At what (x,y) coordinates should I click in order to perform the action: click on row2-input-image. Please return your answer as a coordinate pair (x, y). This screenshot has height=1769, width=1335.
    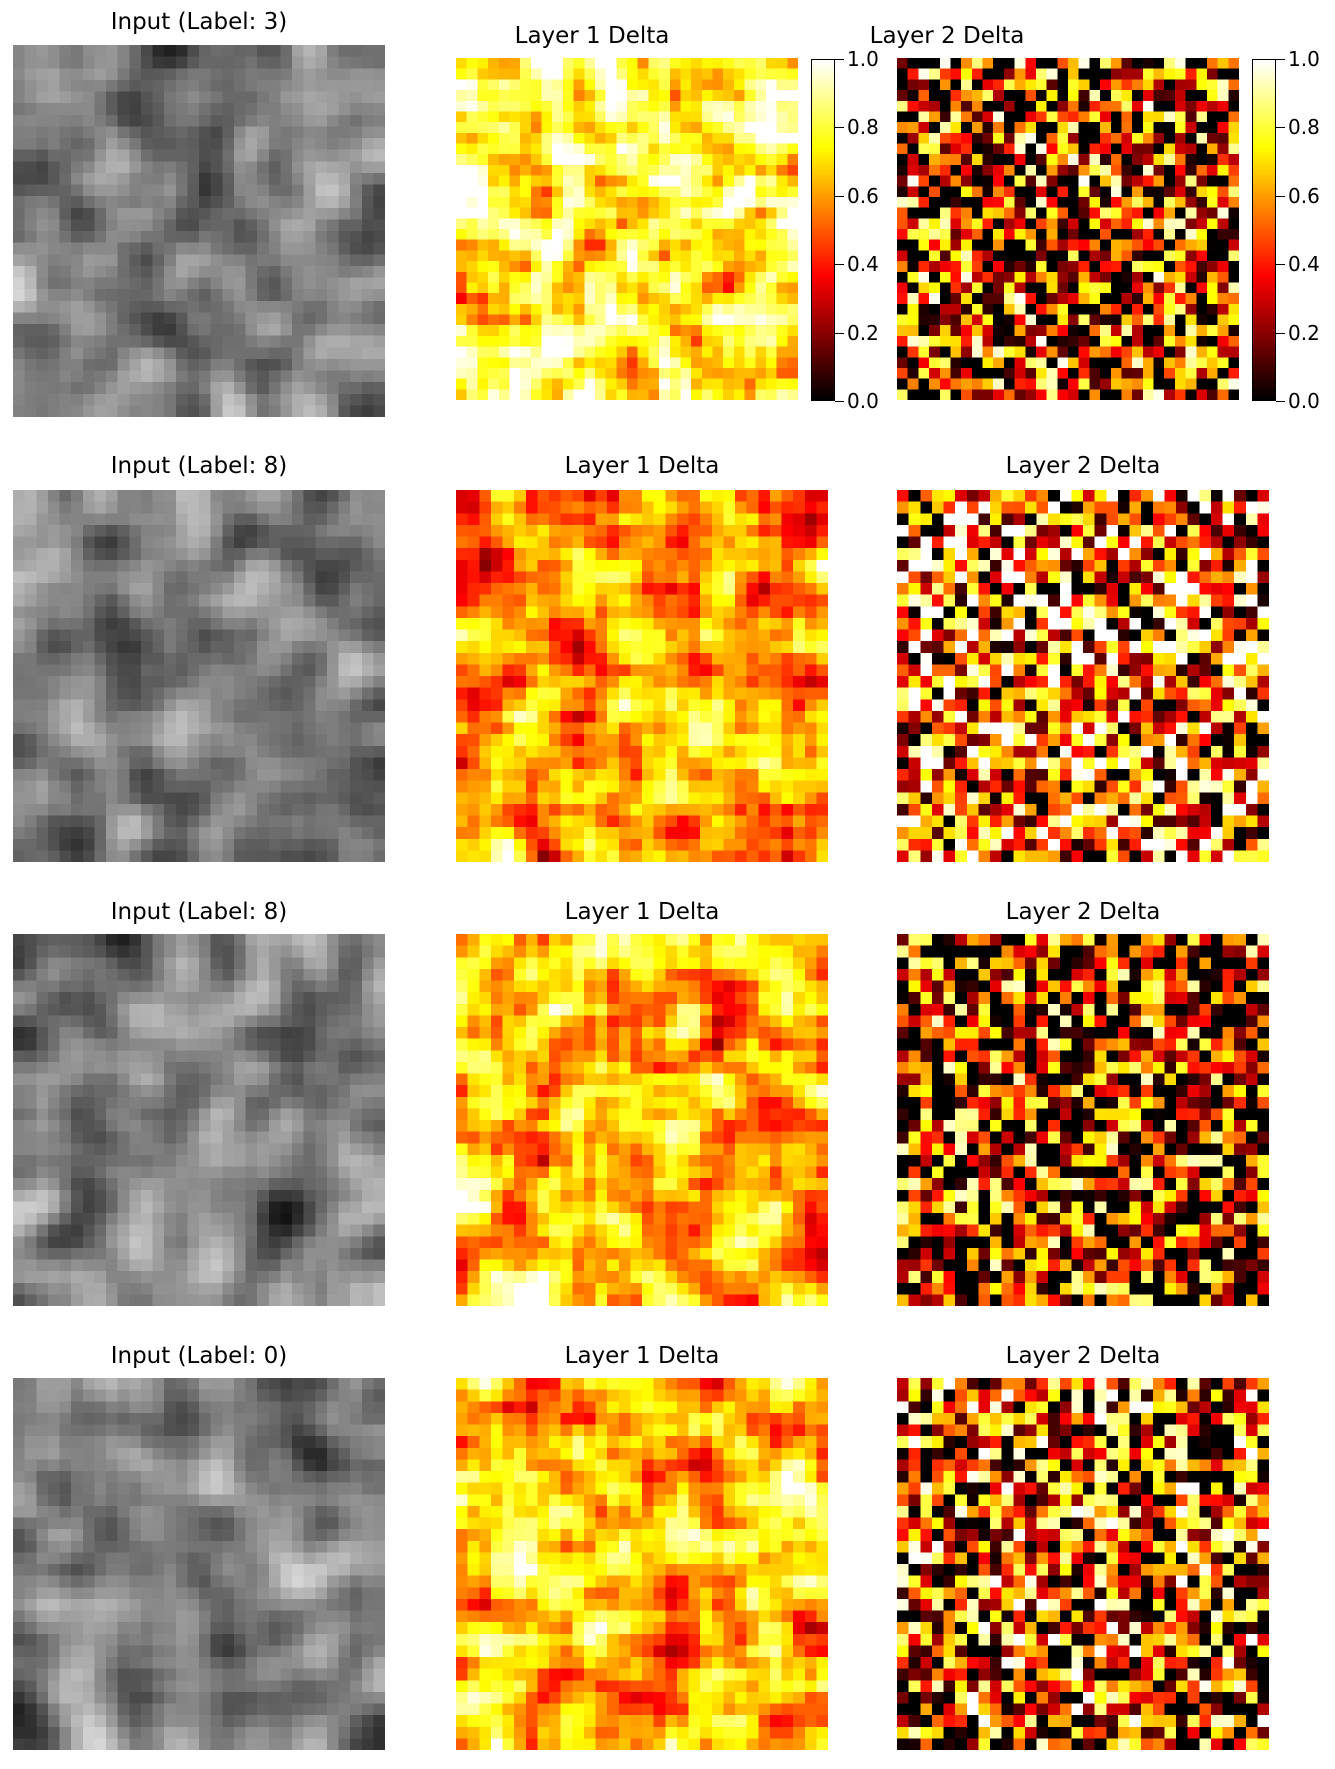
    Looking at the image, I should click on (199, 1120).